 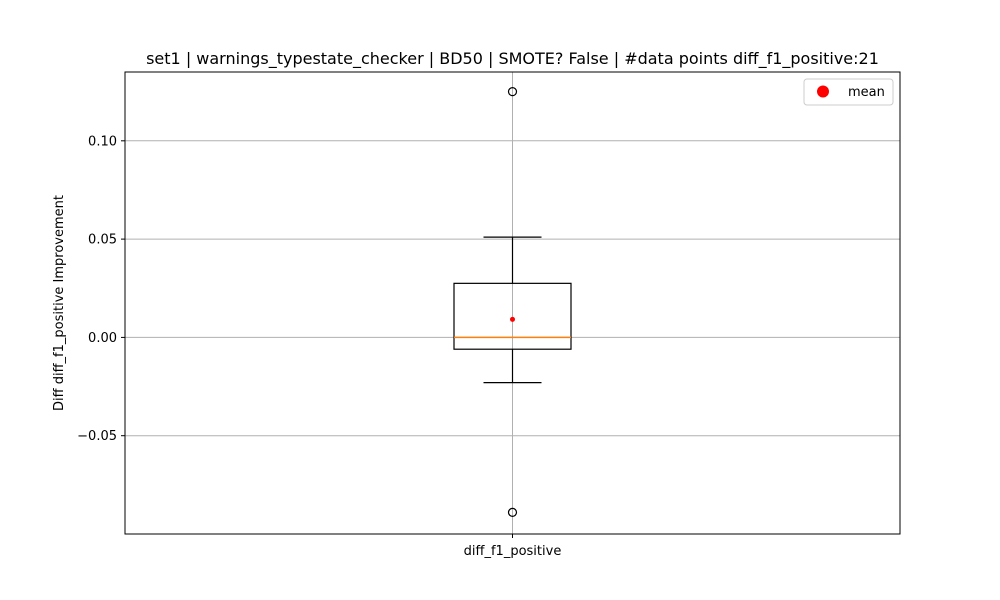 What do you see at coordinates (102, 240) in the screenshot?
I see `y-tick-label: 0.05` at bounding box center [102, 240].